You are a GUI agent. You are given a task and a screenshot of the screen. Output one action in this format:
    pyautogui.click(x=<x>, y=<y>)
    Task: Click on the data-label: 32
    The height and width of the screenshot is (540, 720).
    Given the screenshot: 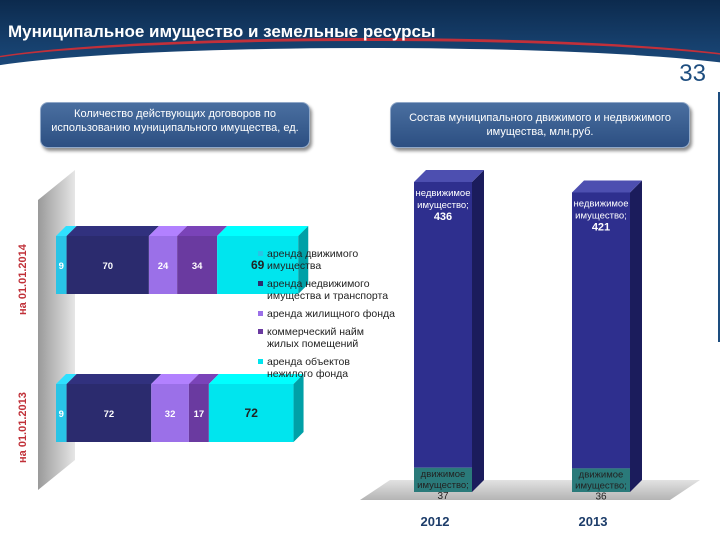 What is the action you would take?
    pyautogui.click(x=170, y=414)
    